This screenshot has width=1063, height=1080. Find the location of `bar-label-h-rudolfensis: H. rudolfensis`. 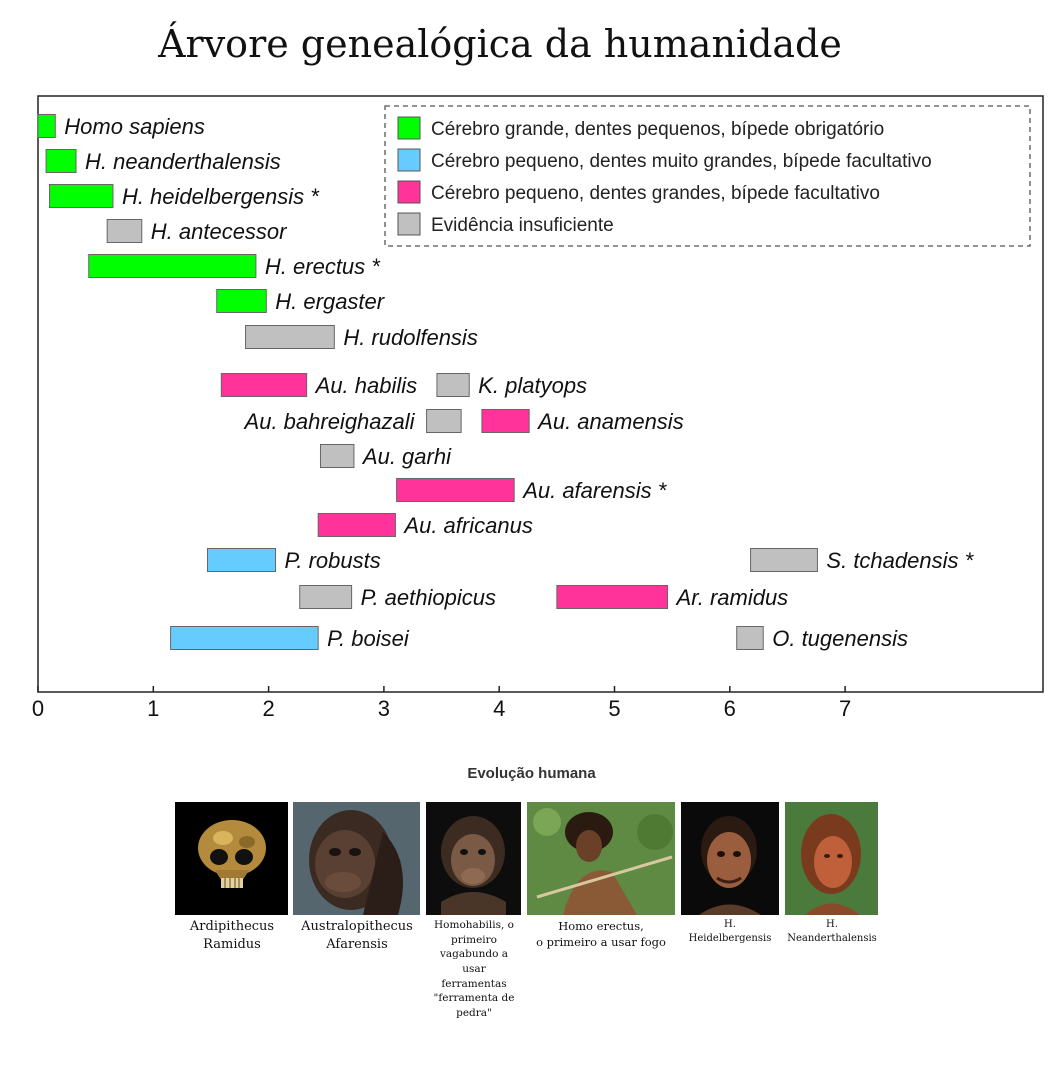

bar-label-h-rudolfensis: H. rudolfensis is located at coordinates (410, 337).